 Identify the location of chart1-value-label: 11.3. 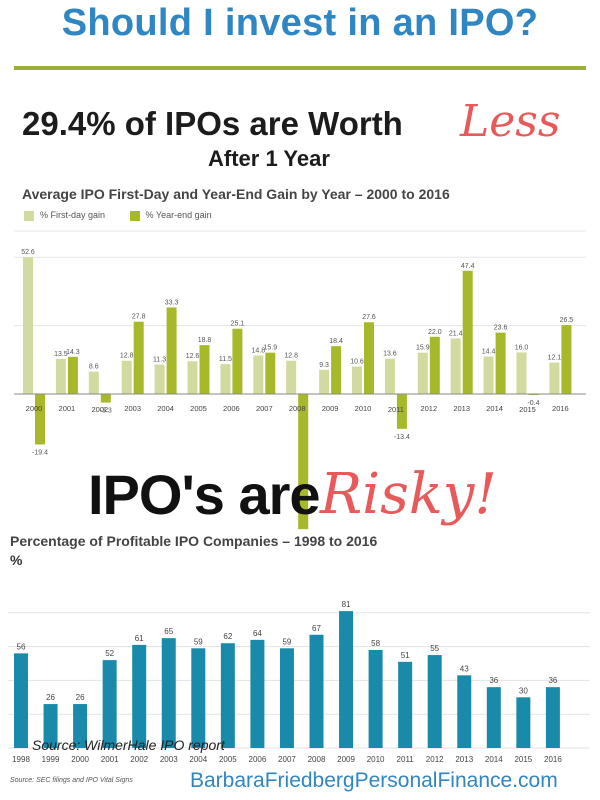
(159, 360).